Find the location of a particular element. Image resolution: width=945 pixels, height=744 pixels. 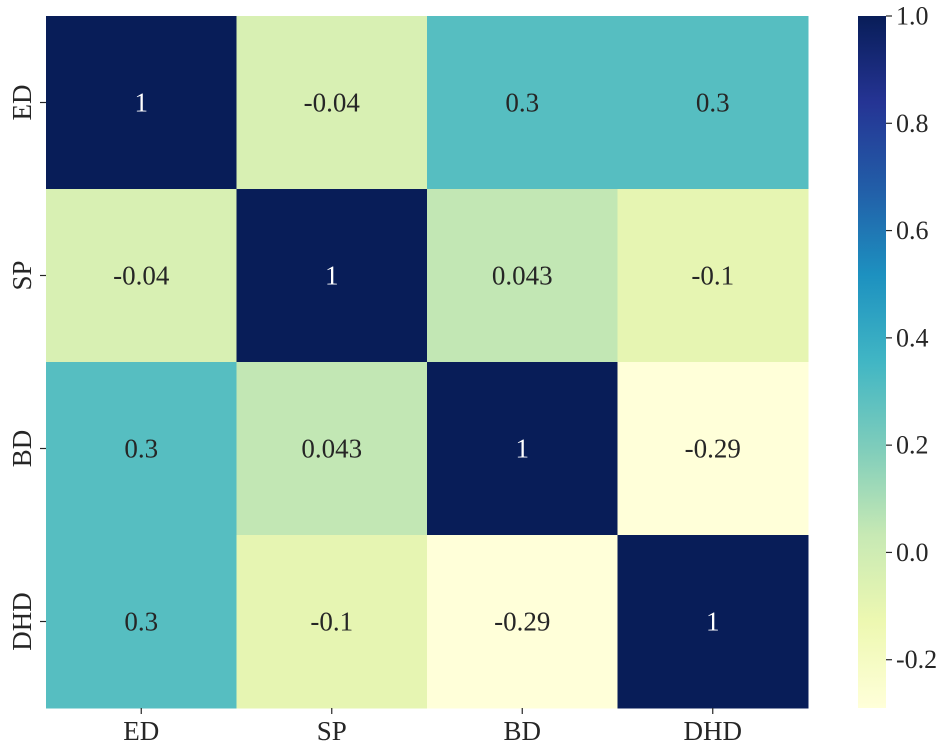

y-axis: ED SP BD DHD is located at coordinates (26, 368).